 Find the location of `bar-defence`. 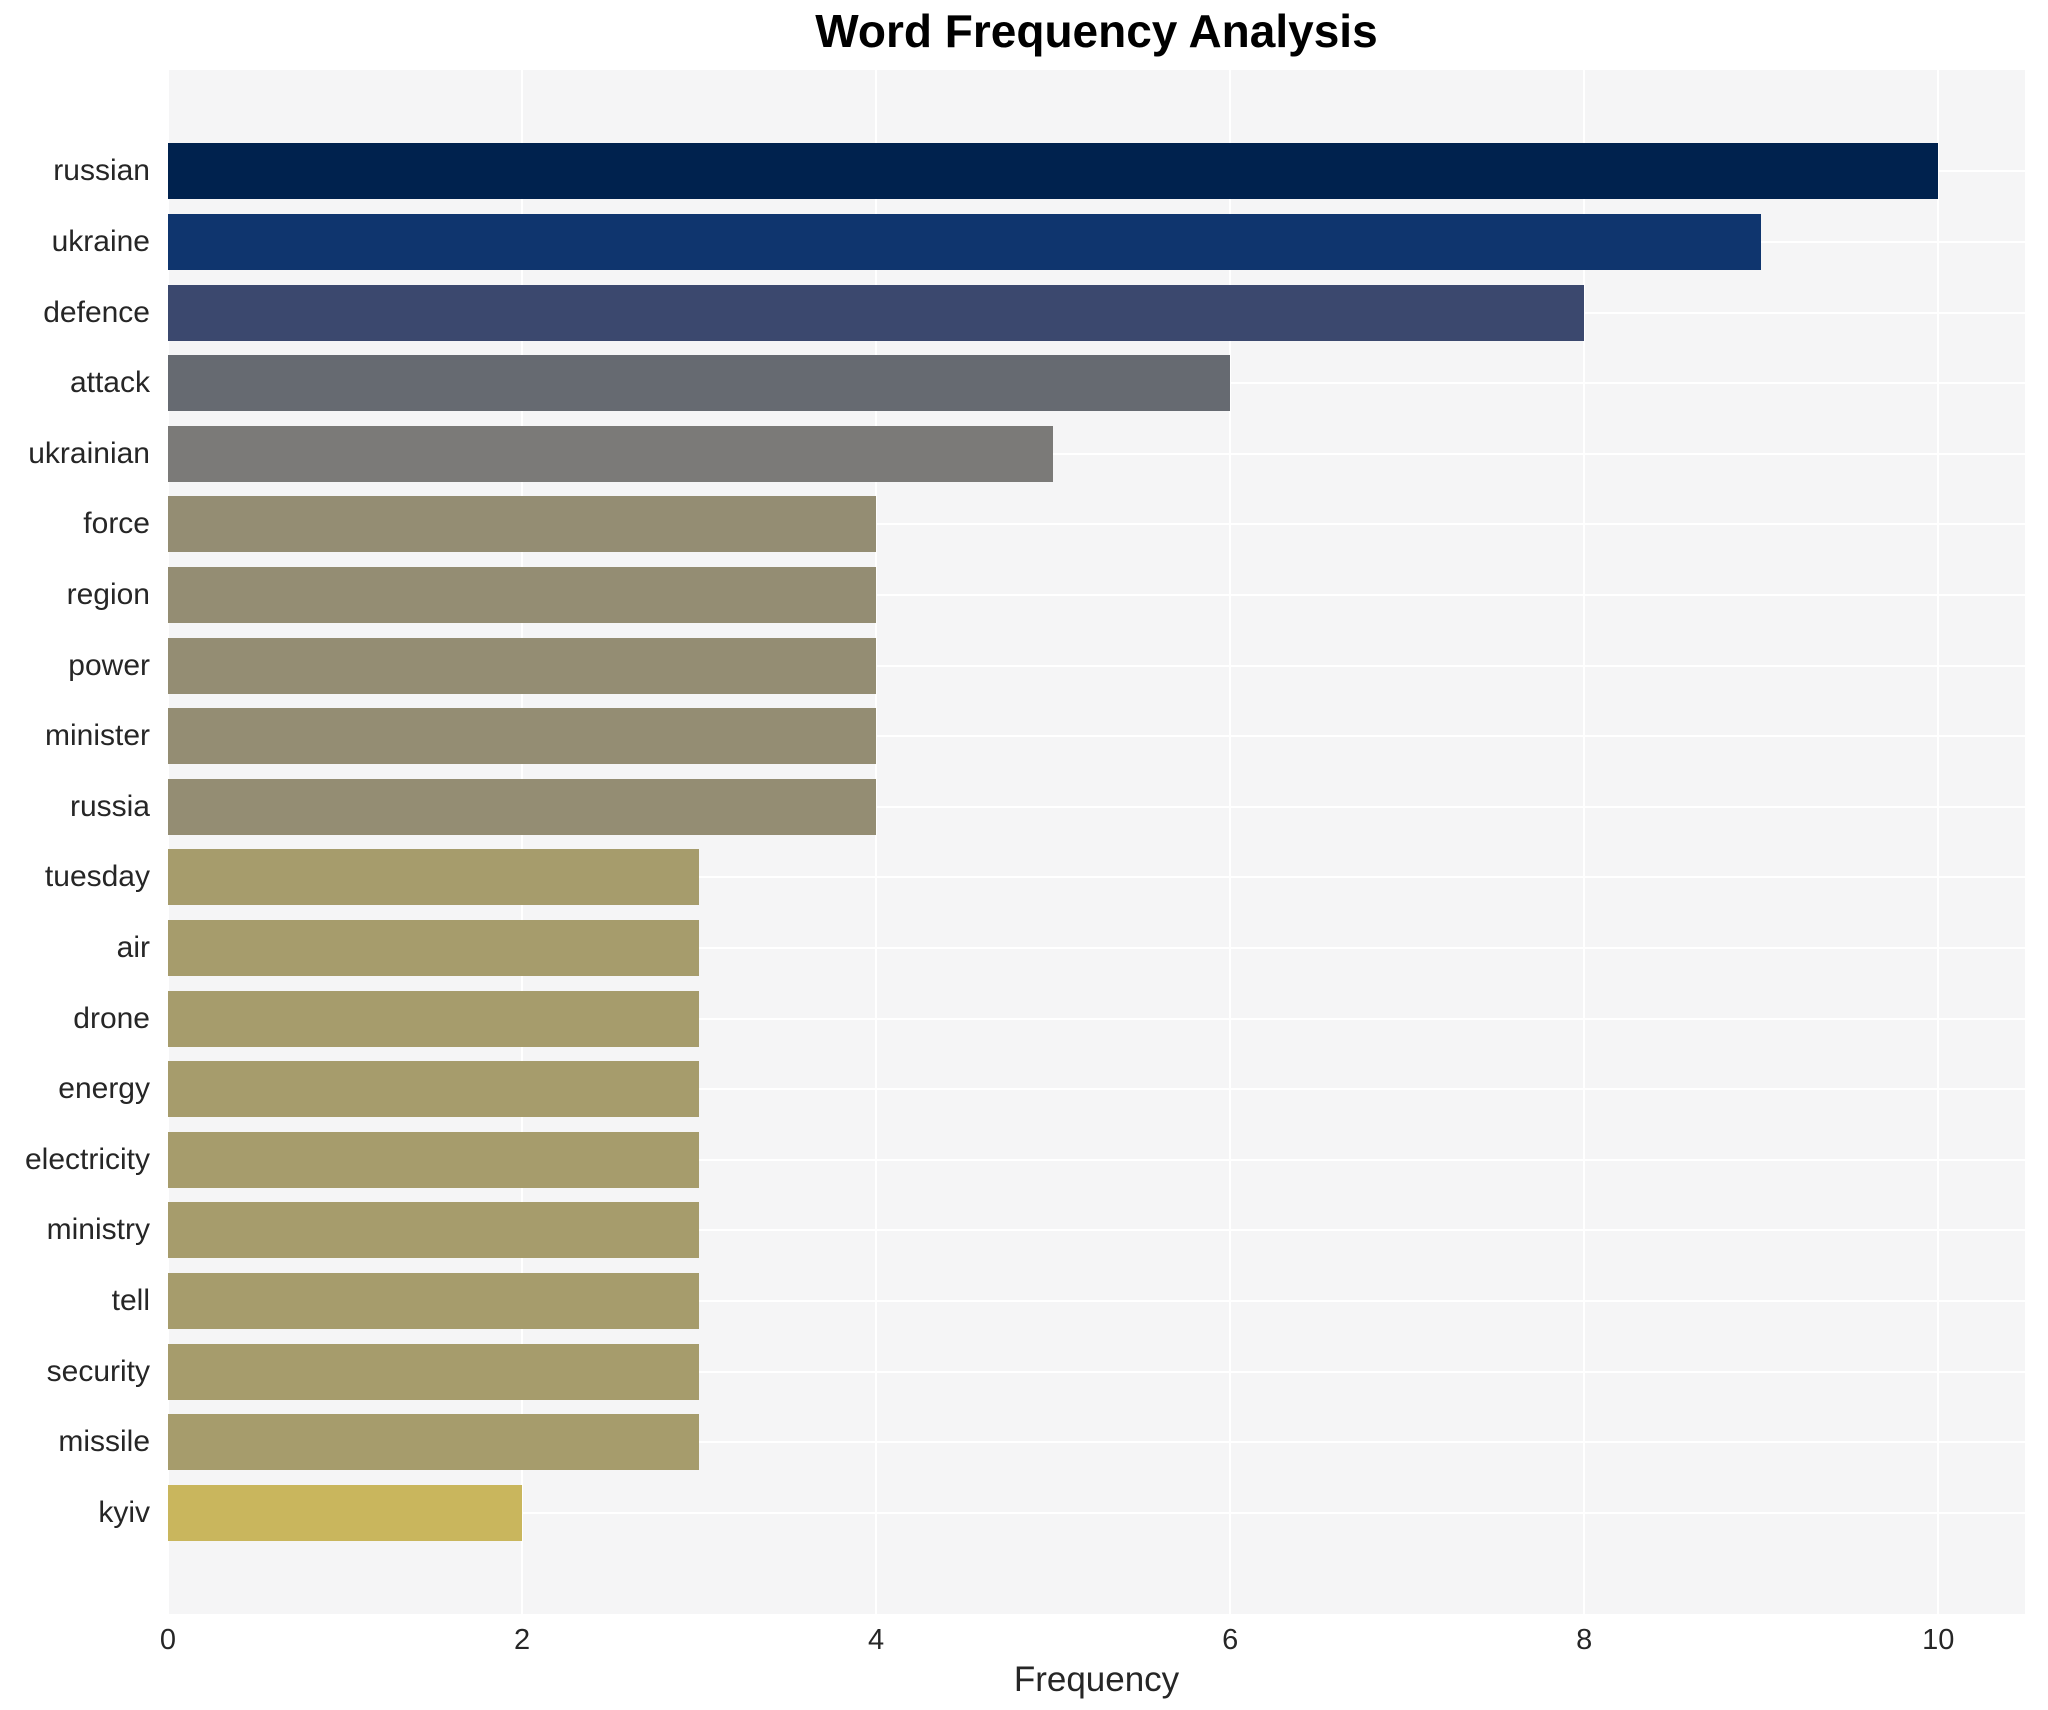

bar-defence is located at coordinates (876, 312).